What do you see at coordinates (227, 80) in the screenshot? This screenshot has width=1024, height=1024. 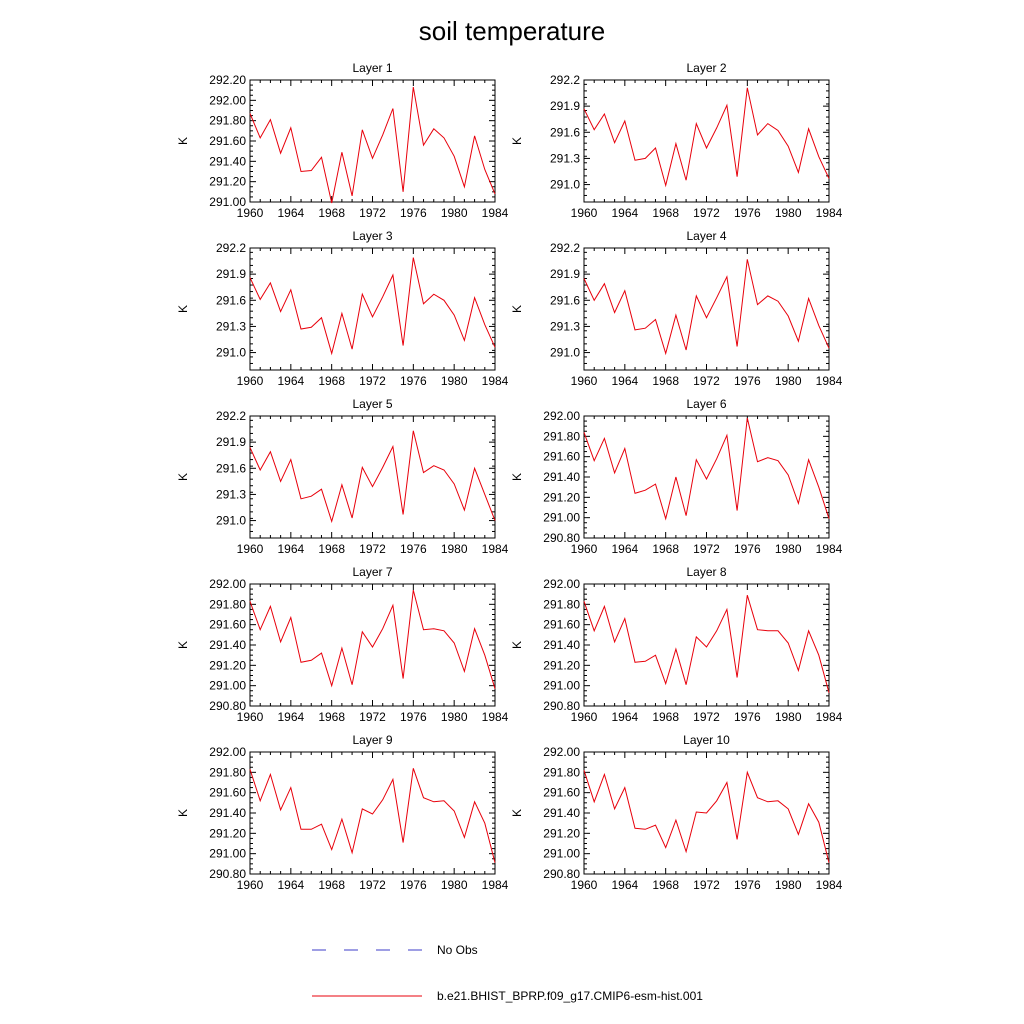 I see `y-tick-label: 292.20` at bounding box center [227, 80].